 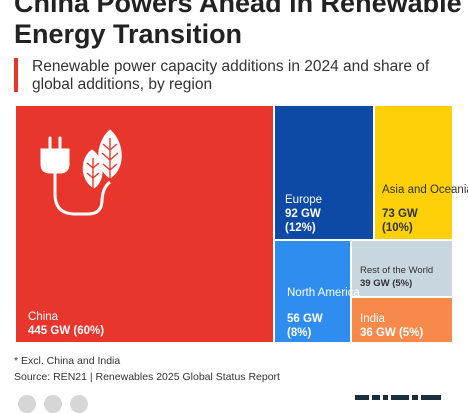 I want to click on tile-asia-oceania, so click(x=413, y=172).